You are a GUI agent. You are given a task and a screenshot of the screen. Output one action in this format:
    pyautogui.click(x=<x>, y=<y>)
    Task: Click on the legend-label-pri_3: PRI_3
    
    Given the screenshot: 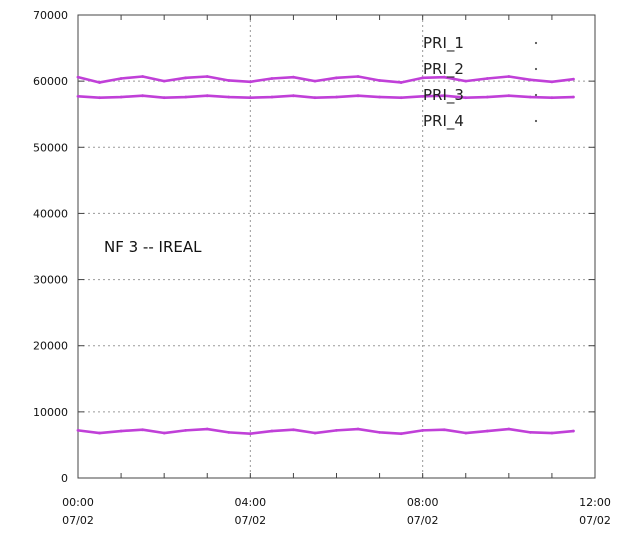 What is the action you would take?
    pyautogui.click(x=443, y=95)
    